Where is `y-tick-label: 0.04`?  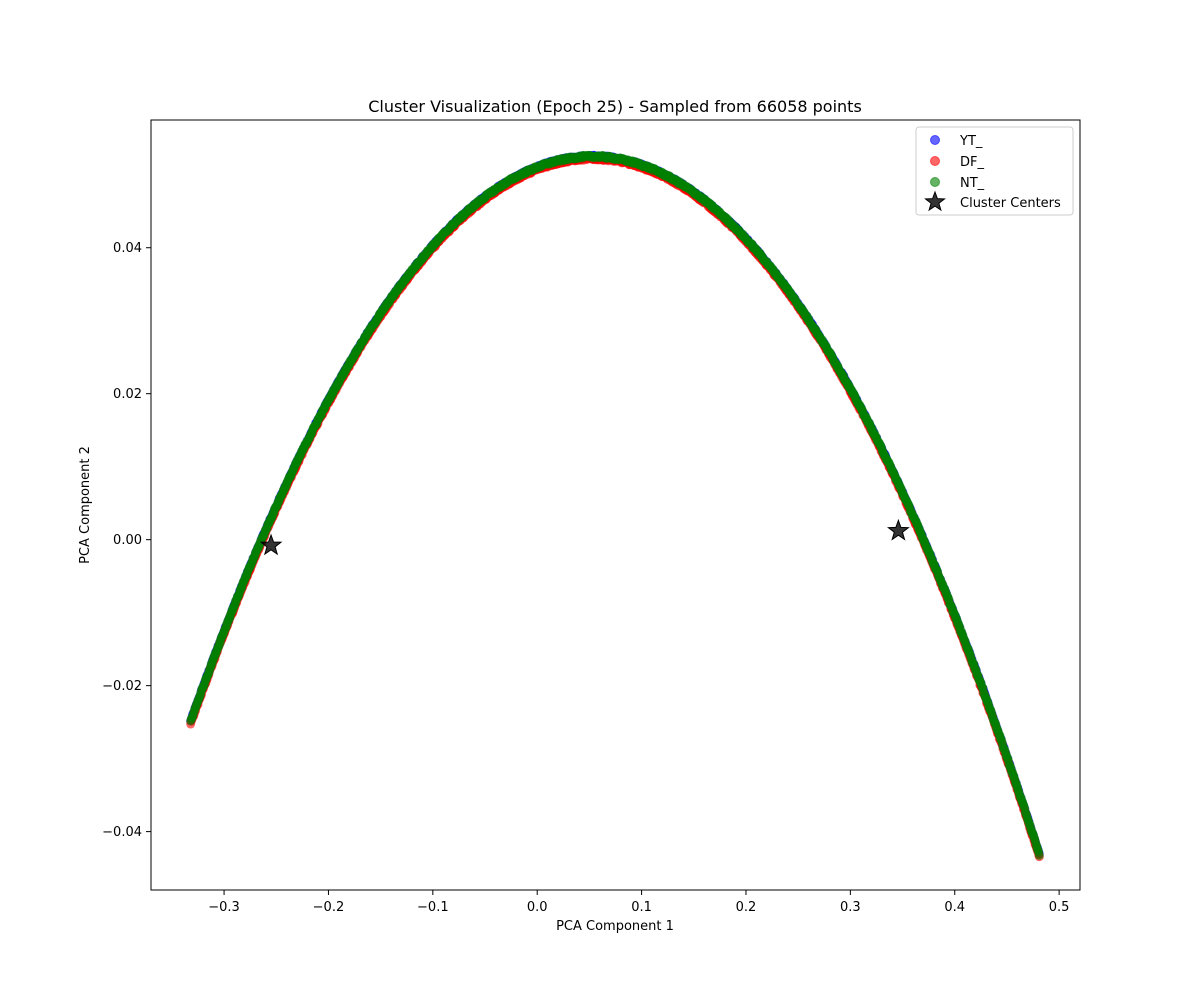
y-tick-label: 0.04 is located at coordinates (127, 248).